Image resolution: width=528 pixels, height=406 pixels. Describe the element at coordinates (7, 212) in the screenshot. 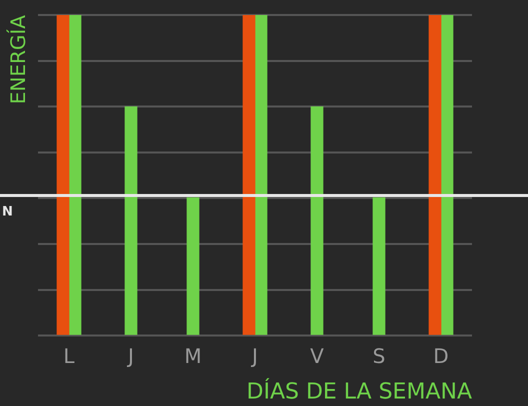

I see `ref-line-label: N` at that location.